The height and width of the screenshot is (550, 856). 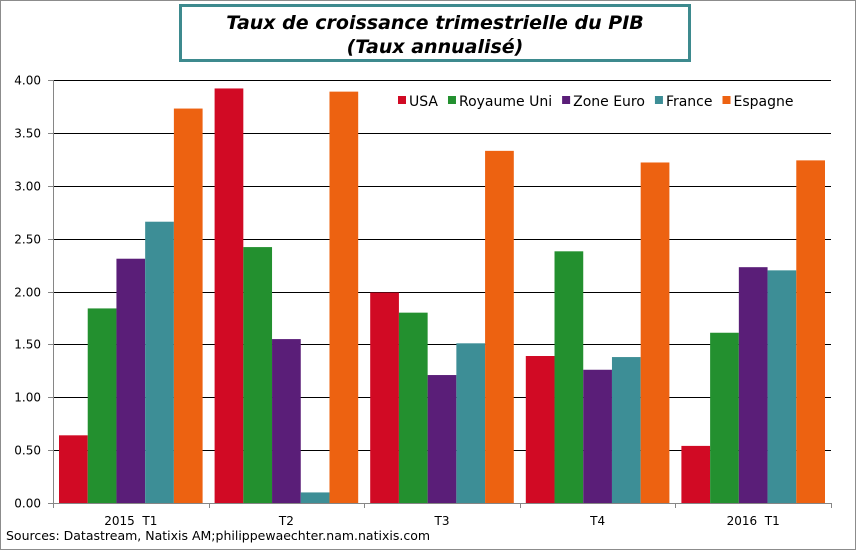 What do you see at coordinates (27, 504) in the screenshot?
I see `y-tick-label: 0.00` at bounding box center [27, 504].